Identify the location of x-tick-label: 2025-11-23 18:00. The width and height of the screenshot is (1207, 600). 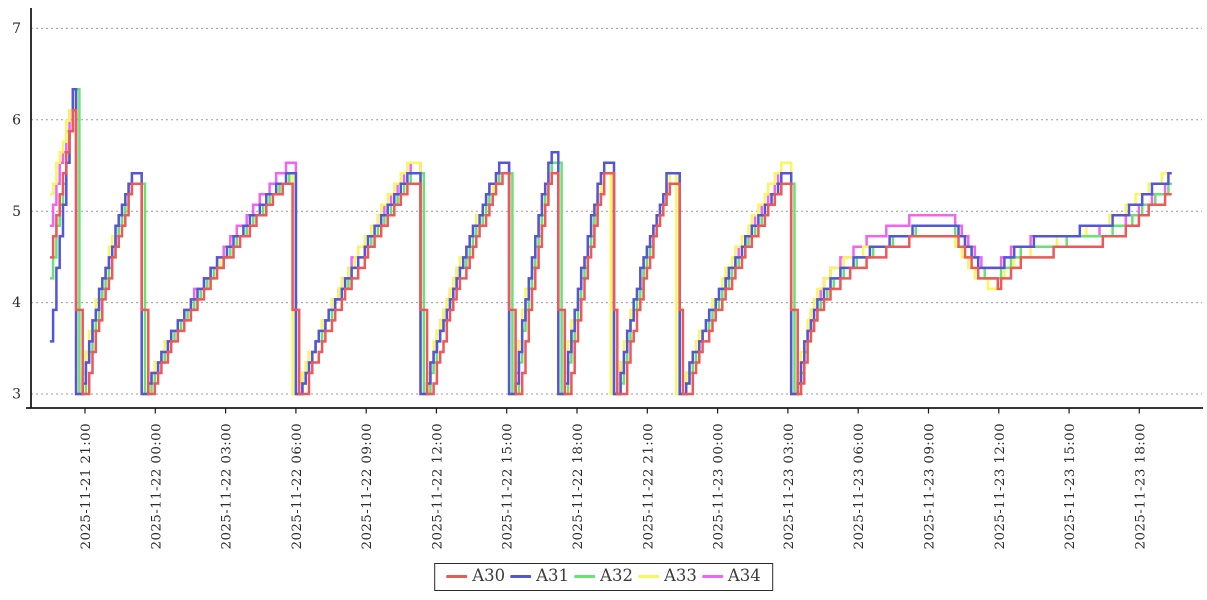
(1140, 486).